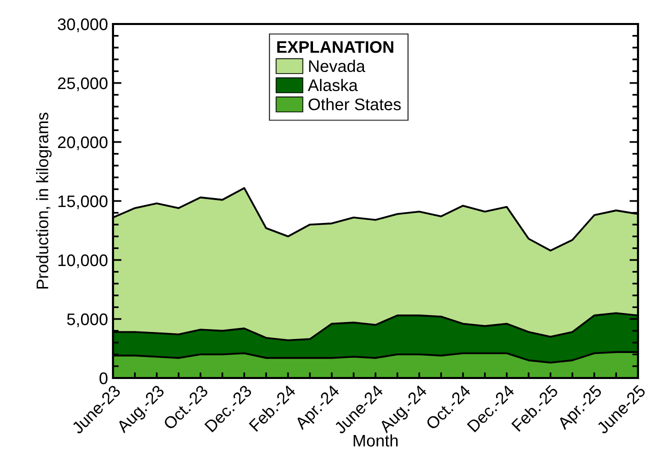 This screenshot has height=464, width=655. What do you see at coordinates (83, 25) in the screenshot?
I see `y-tick-label: 30,000` at bounding box center [83, 25].